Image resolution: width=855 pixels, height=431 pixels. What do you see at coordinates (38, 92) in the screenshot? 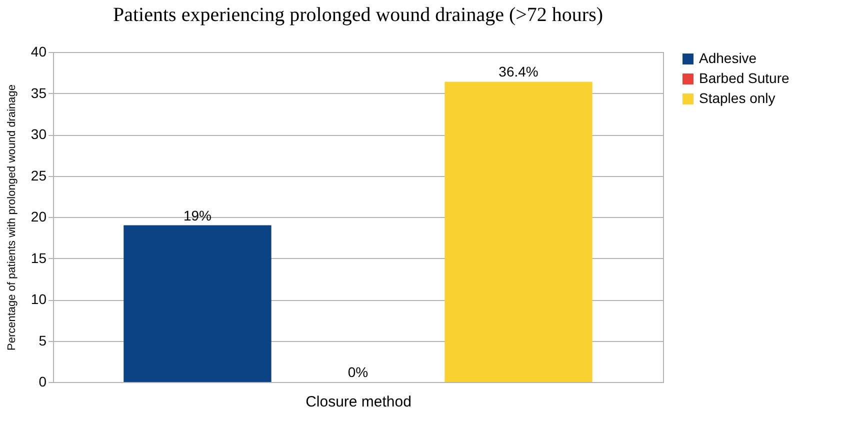
I see `y-tick-label: 35` at bounding box center [38, 92].